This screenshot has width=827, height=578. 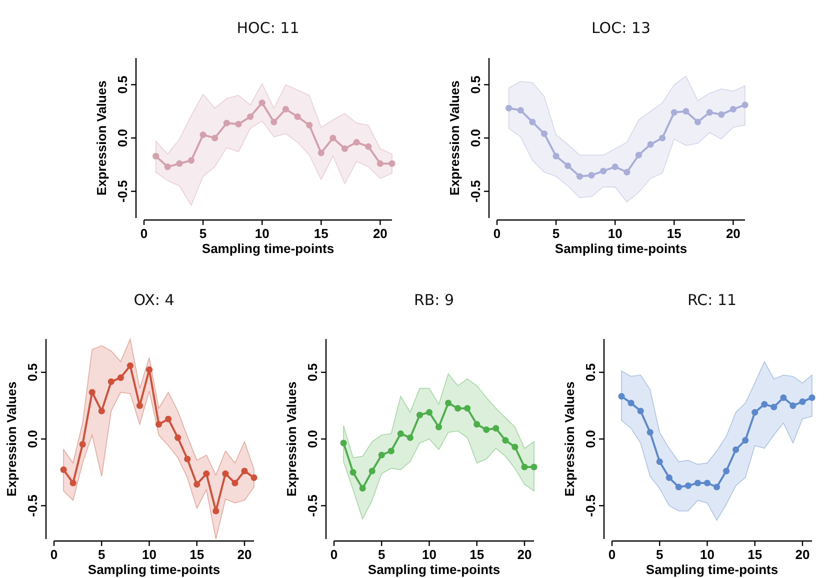 I want to click on chart-title: LOC: 13, so click(x=621, y=28).